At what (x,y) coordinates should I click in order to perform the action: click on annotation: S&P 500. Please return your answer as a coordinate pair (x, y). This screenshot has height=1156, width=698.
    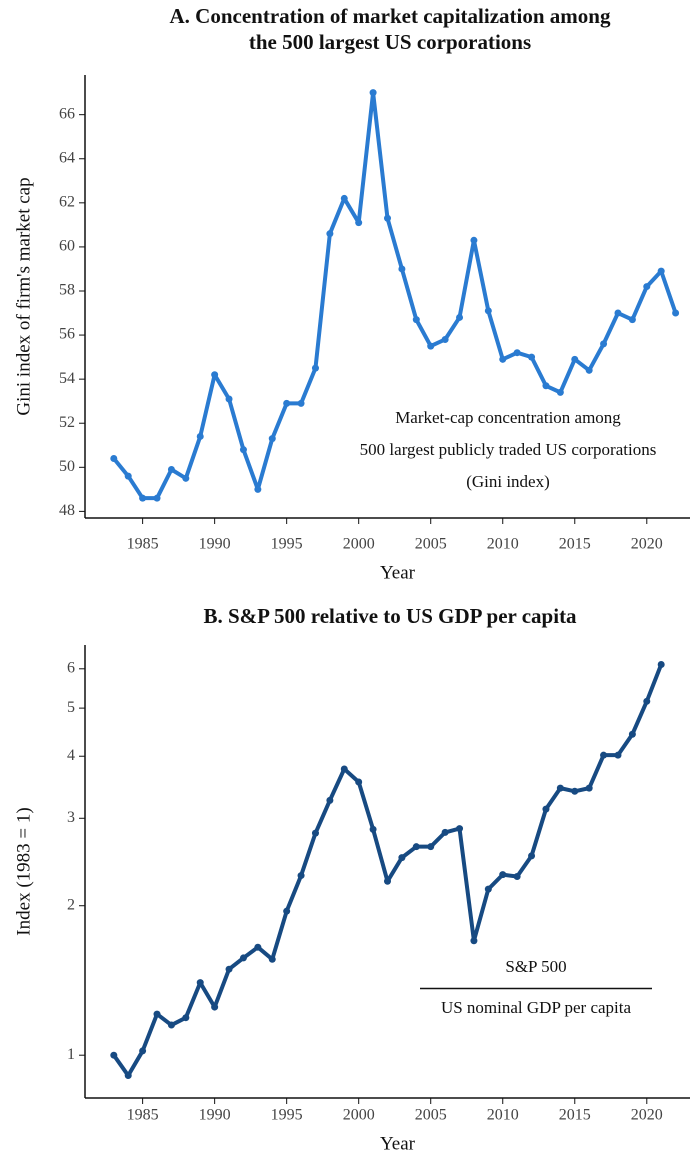
    Looking at the image, I should click on (535, 966).